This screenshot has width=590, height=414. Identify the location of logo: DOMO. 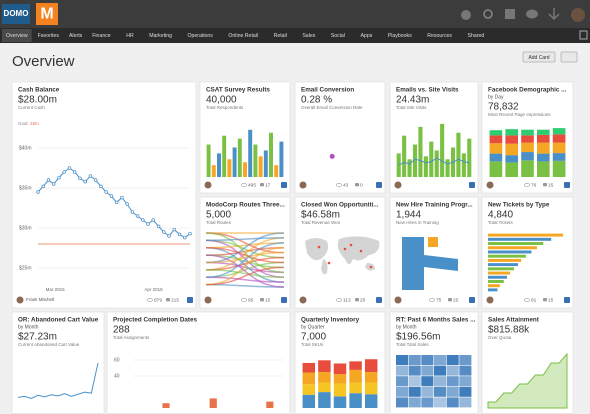
(16, 13).